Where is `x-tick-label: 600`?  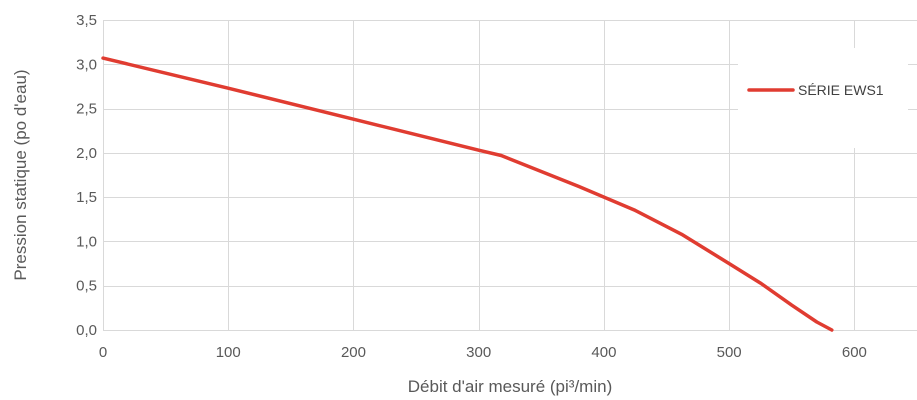 x-tick-label: 600 is located at coordinates (854, 352).